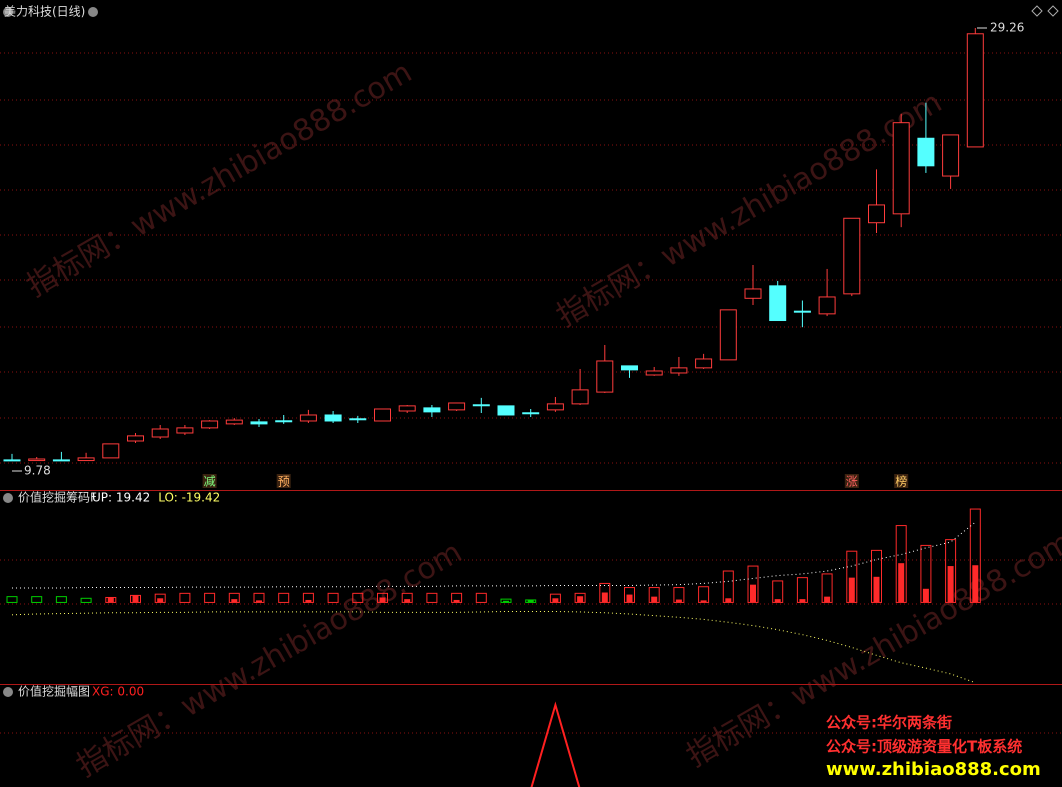  Describe the element at coordinates (121, 498) in the screenshot. I see `legend-label: UP: 19.42` at that location.